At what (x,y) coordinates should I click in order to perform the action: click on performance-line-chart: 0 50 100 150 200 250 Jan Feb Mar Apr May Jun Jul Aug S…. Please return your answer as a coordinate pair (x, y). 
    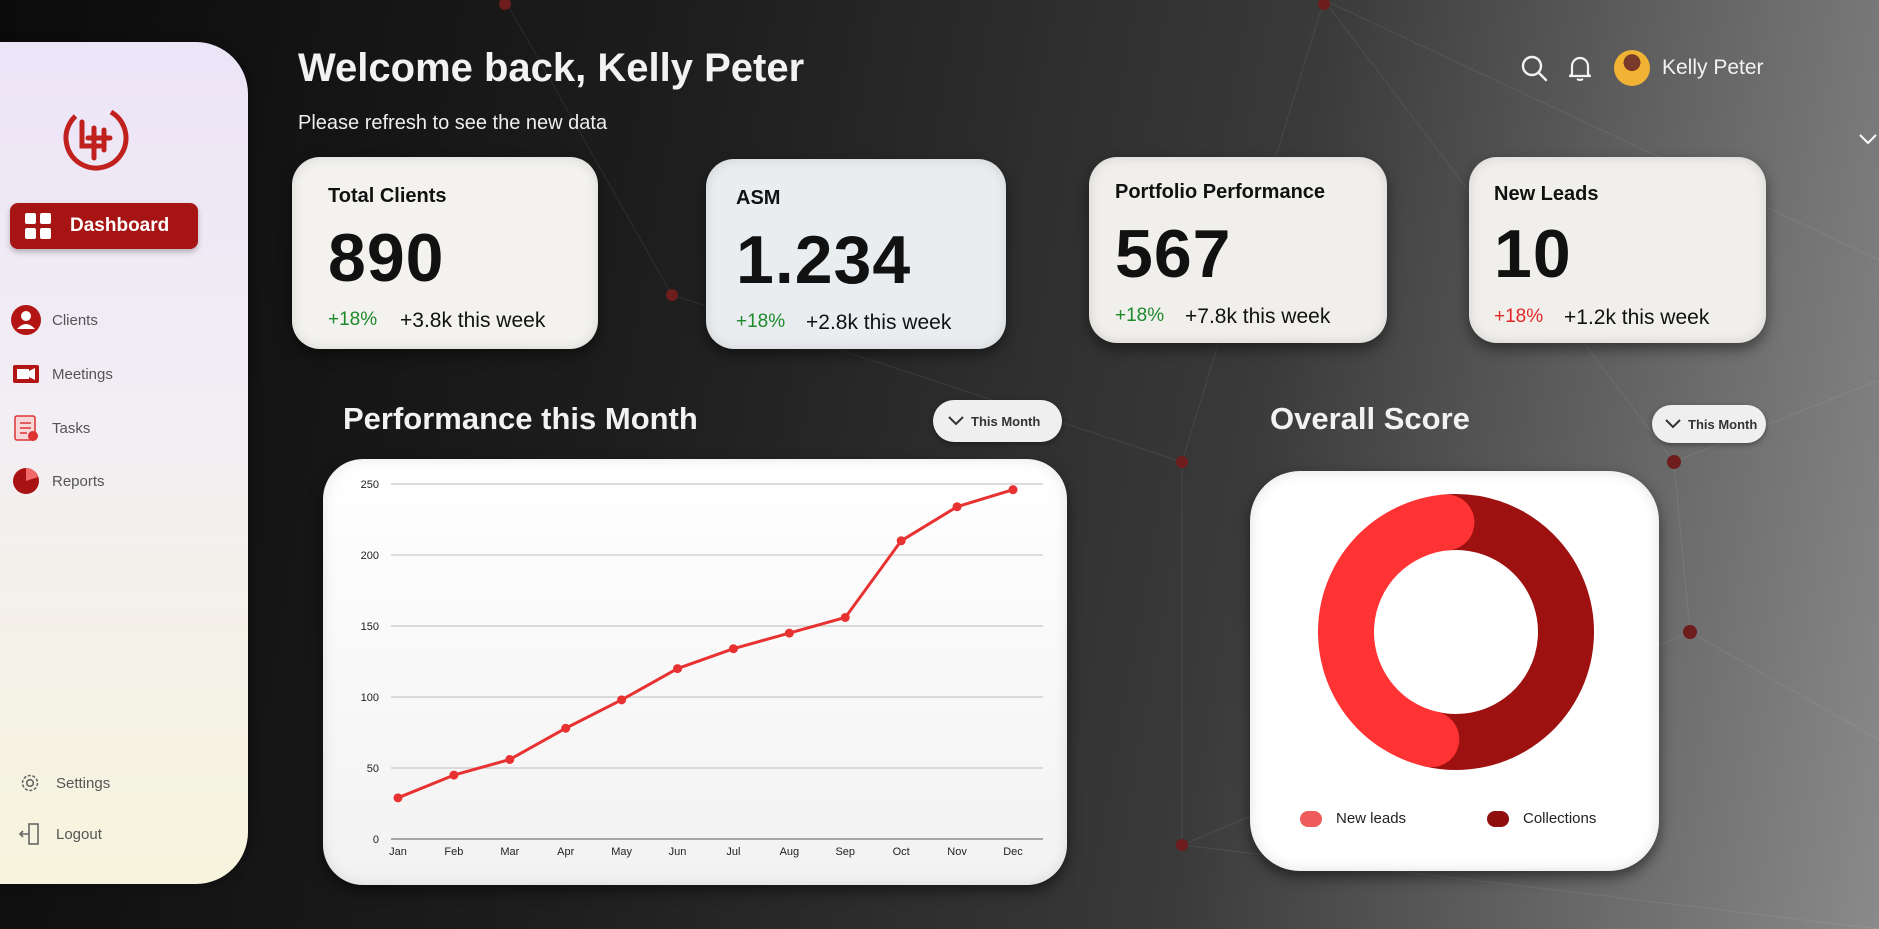
    Looking at the image, I should click on (702, 668).